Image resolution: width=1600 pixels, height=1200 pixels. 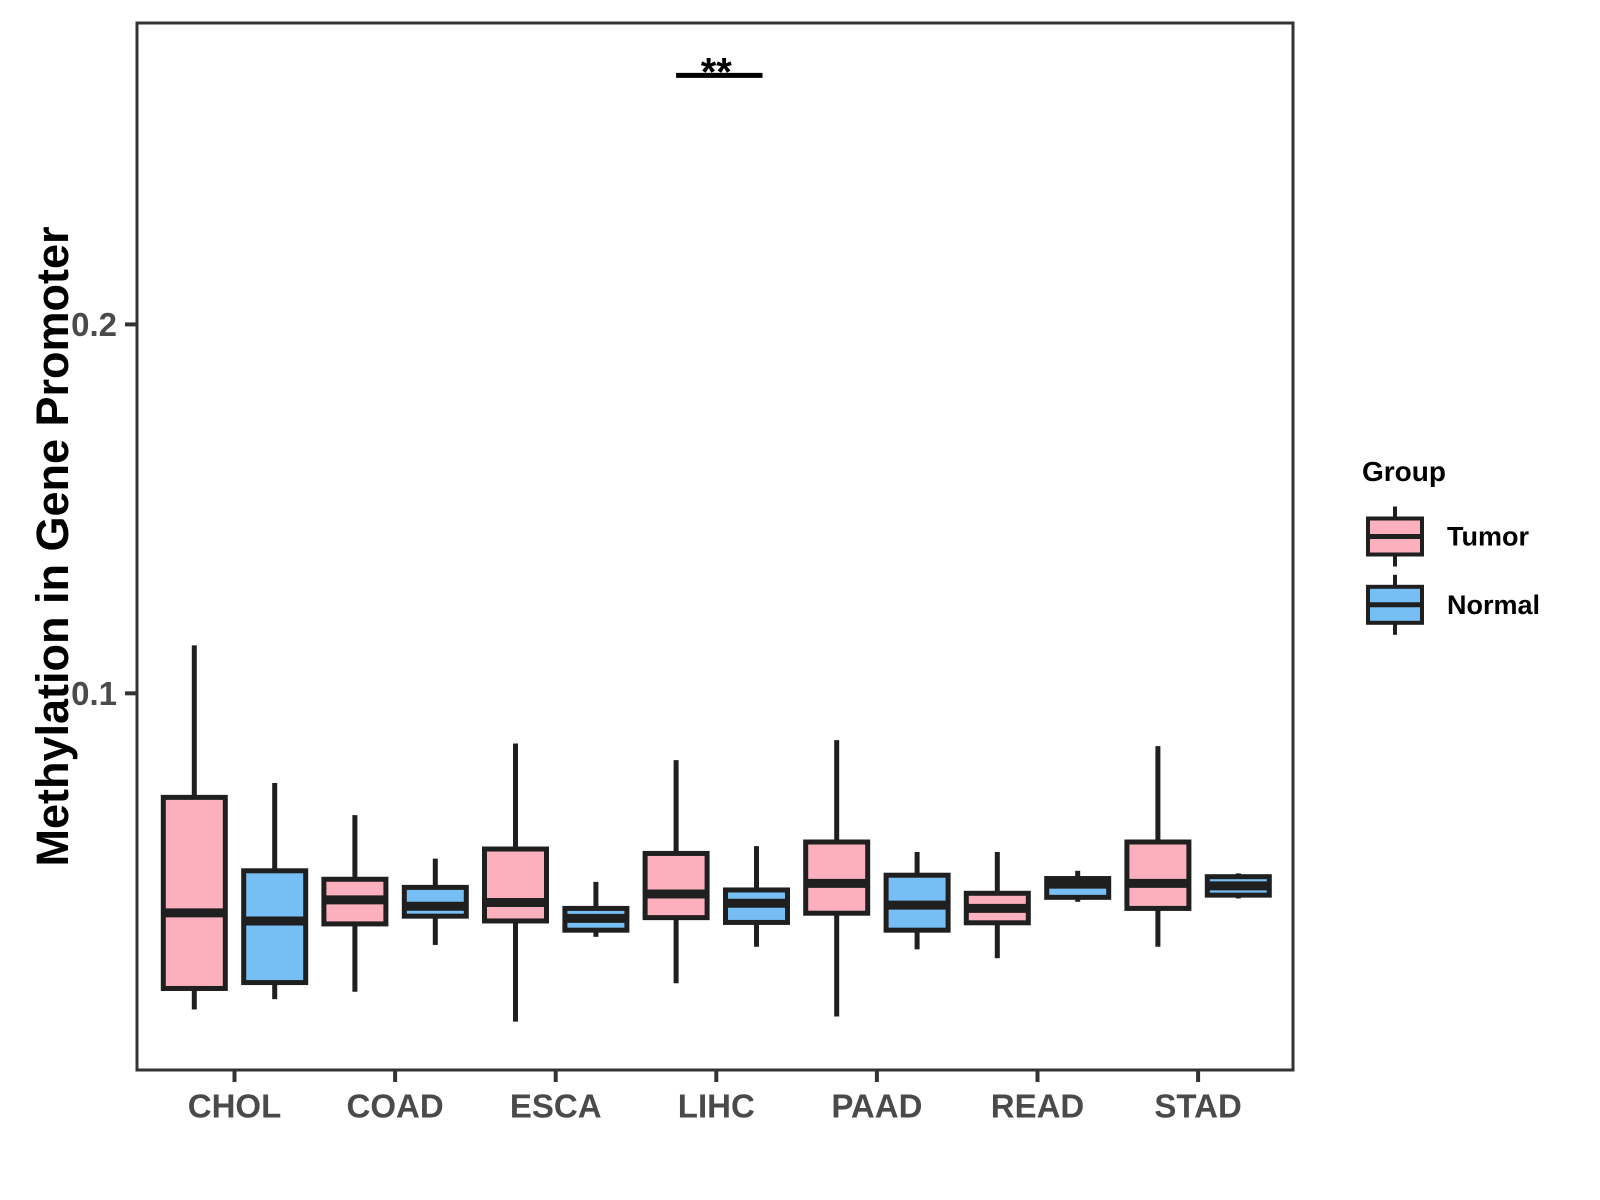 What do you see at coordinates (1493, 605) in the screenshot?
I see `legend-label-normal: Normal` at bounding box center [1493, 605].